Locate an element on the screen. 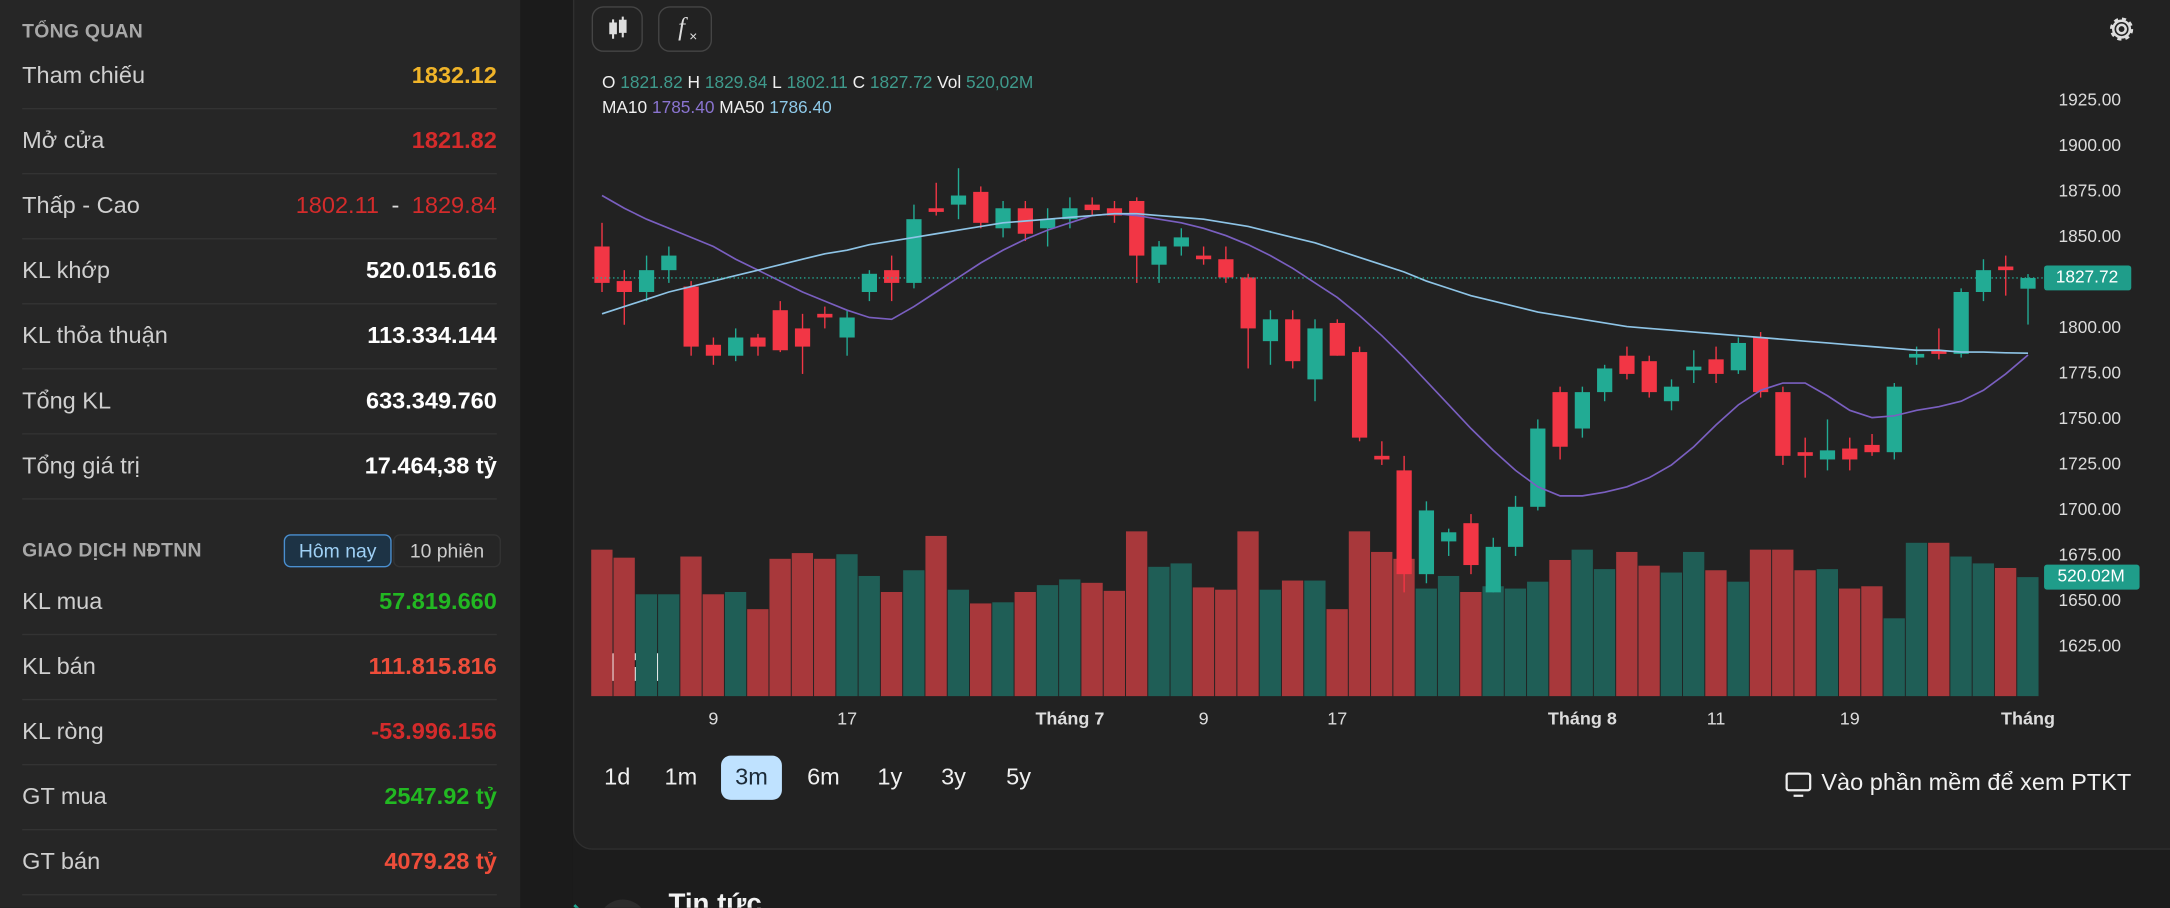  candle-icon is located at coordinates (618, 27).